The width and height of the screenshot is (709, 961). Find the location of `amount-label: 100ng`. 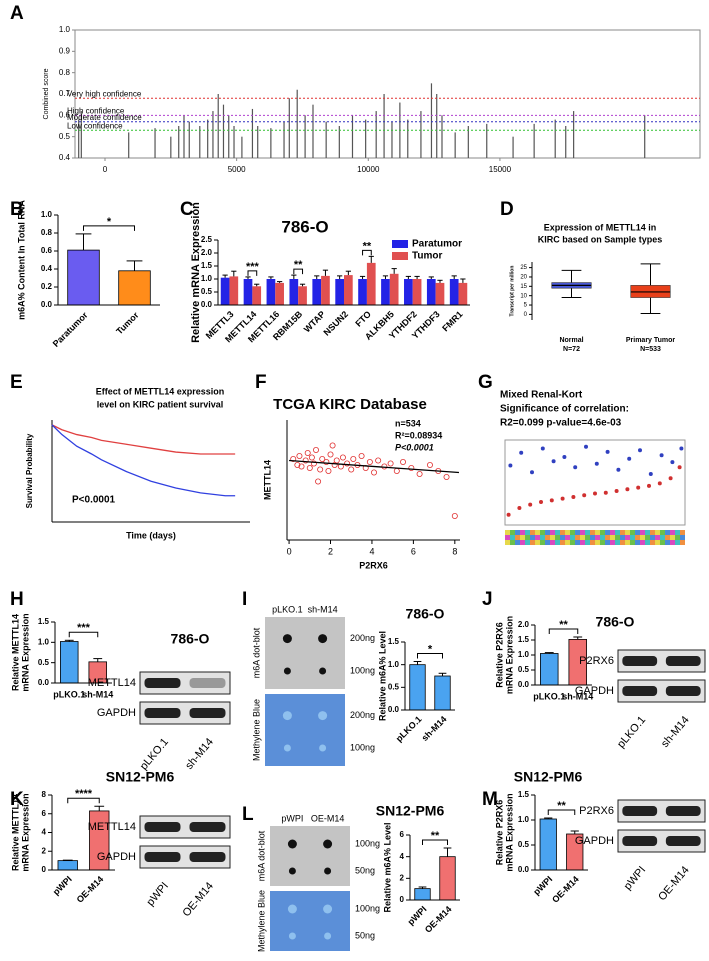

amount-label: 100ng is located at coordinates (367, 843).